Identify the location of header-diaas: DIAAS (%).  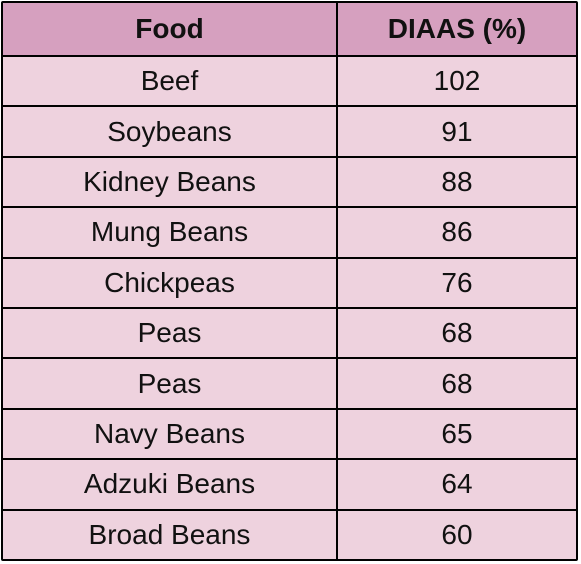
(456, 30).